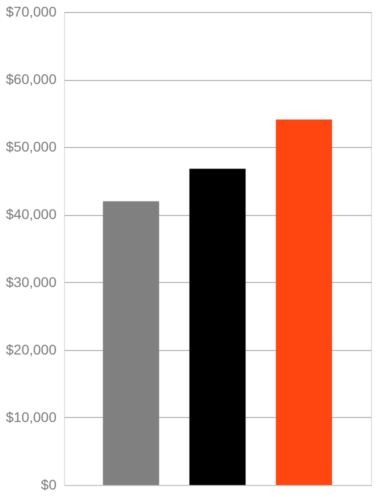  I want to click on y-tick-label: $60,000, so click(31, 79).